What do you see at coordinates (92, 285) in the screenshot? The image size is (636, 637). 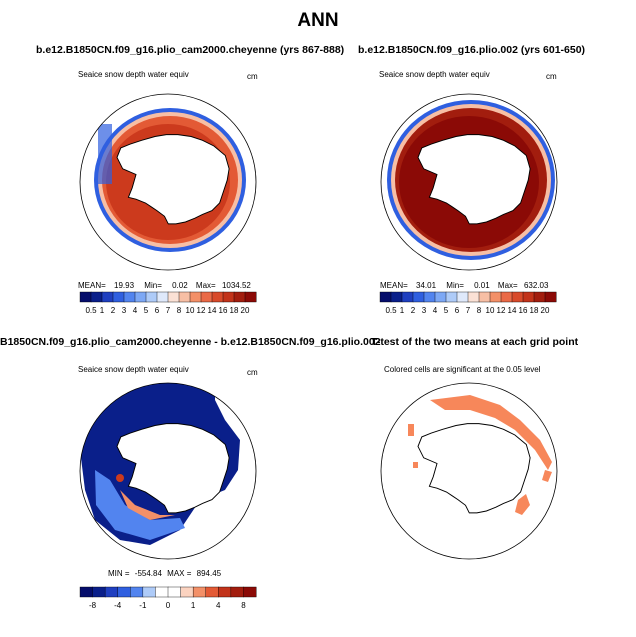 I see `panel1-mean-label: MEAN=` at bounding box center [92, 285].